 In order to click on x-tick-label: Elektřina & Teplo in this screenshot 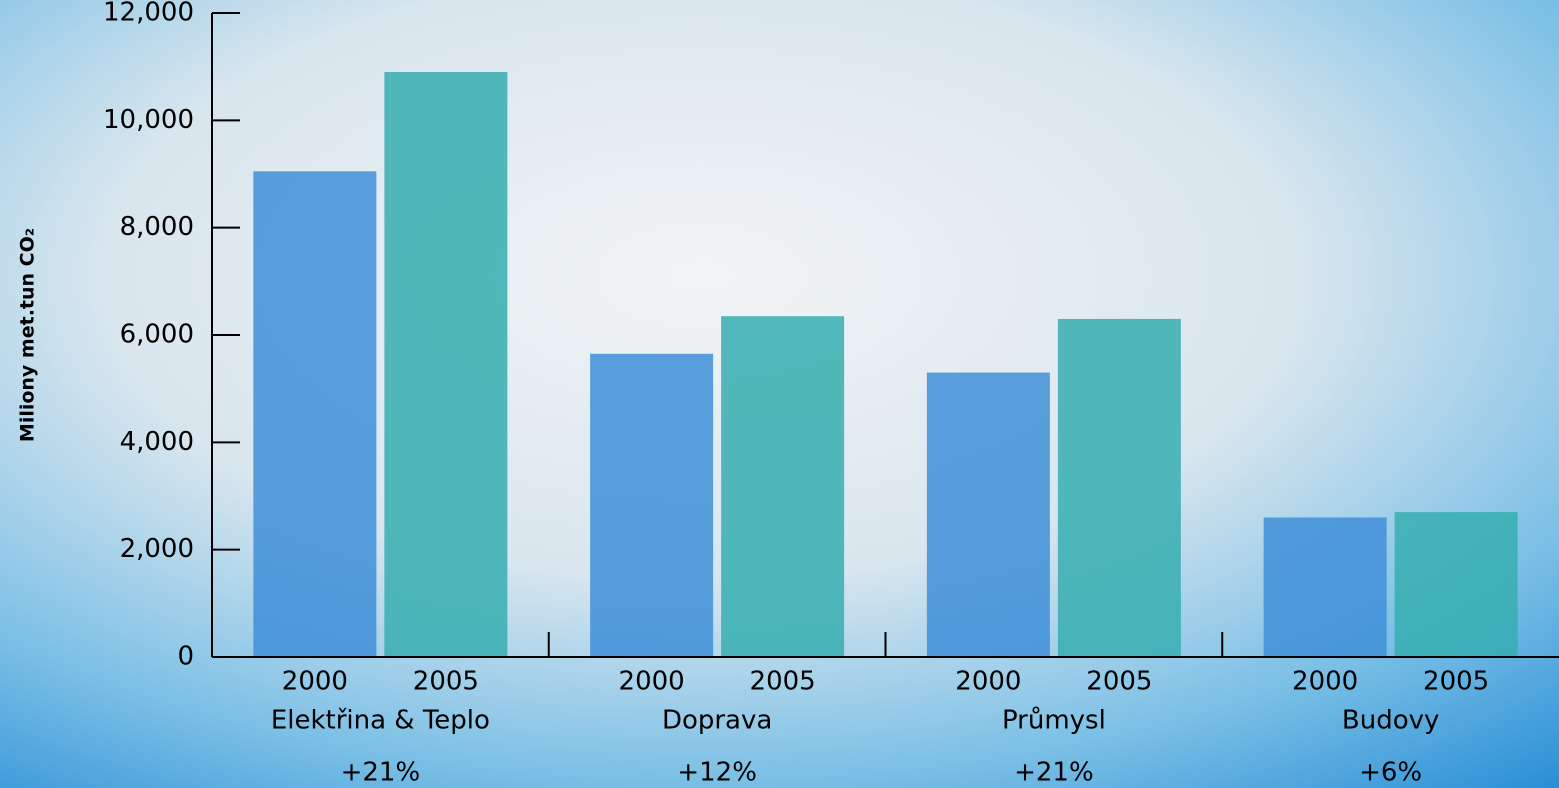, I will do `click(380, 721)`.